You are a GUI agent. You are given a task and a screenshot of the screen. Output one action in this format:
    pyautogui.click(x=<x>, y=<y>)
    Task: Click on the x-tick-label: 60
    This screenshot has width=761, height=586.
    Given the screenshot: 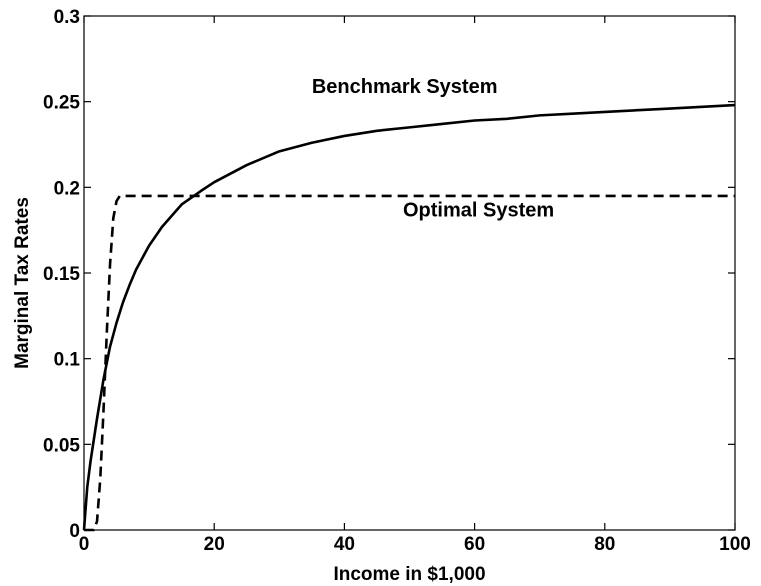 What is the action you would take?
    pyautogui.click(x=474, y=544)
    